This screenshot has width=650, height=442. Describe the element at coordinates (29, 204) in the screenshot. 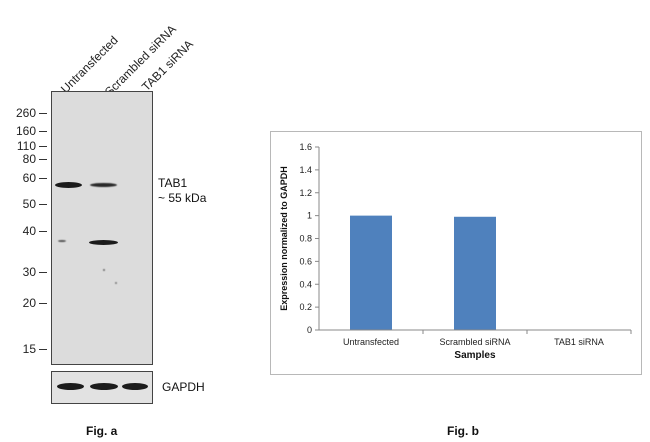

I see `mw-marker-50: 50` at that location.